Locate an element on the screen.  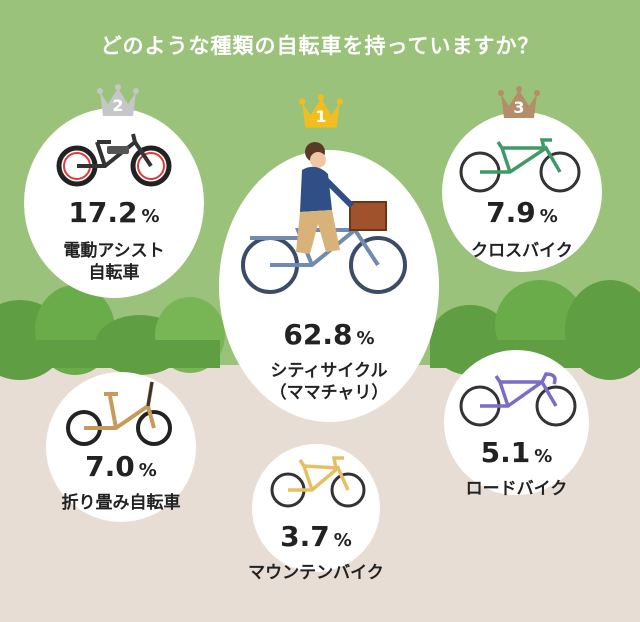
value-folding-unit: % is located at coordinates (147, 470).